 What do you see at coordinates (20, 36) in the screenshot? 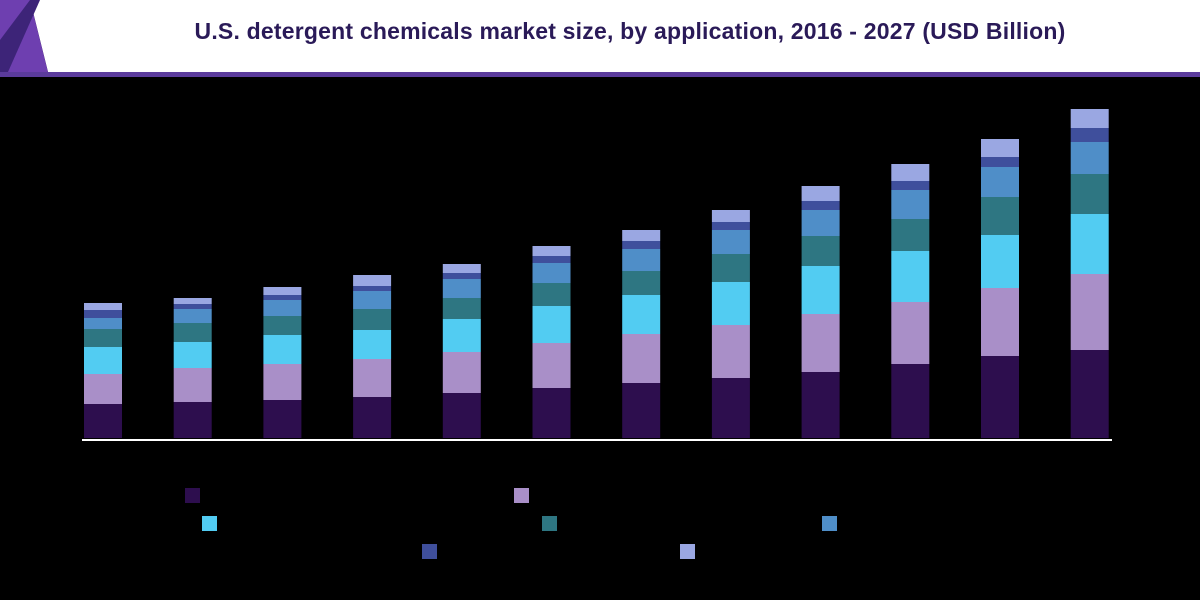
I see `header-left-accent-dark` at bounding box center [20, 36].